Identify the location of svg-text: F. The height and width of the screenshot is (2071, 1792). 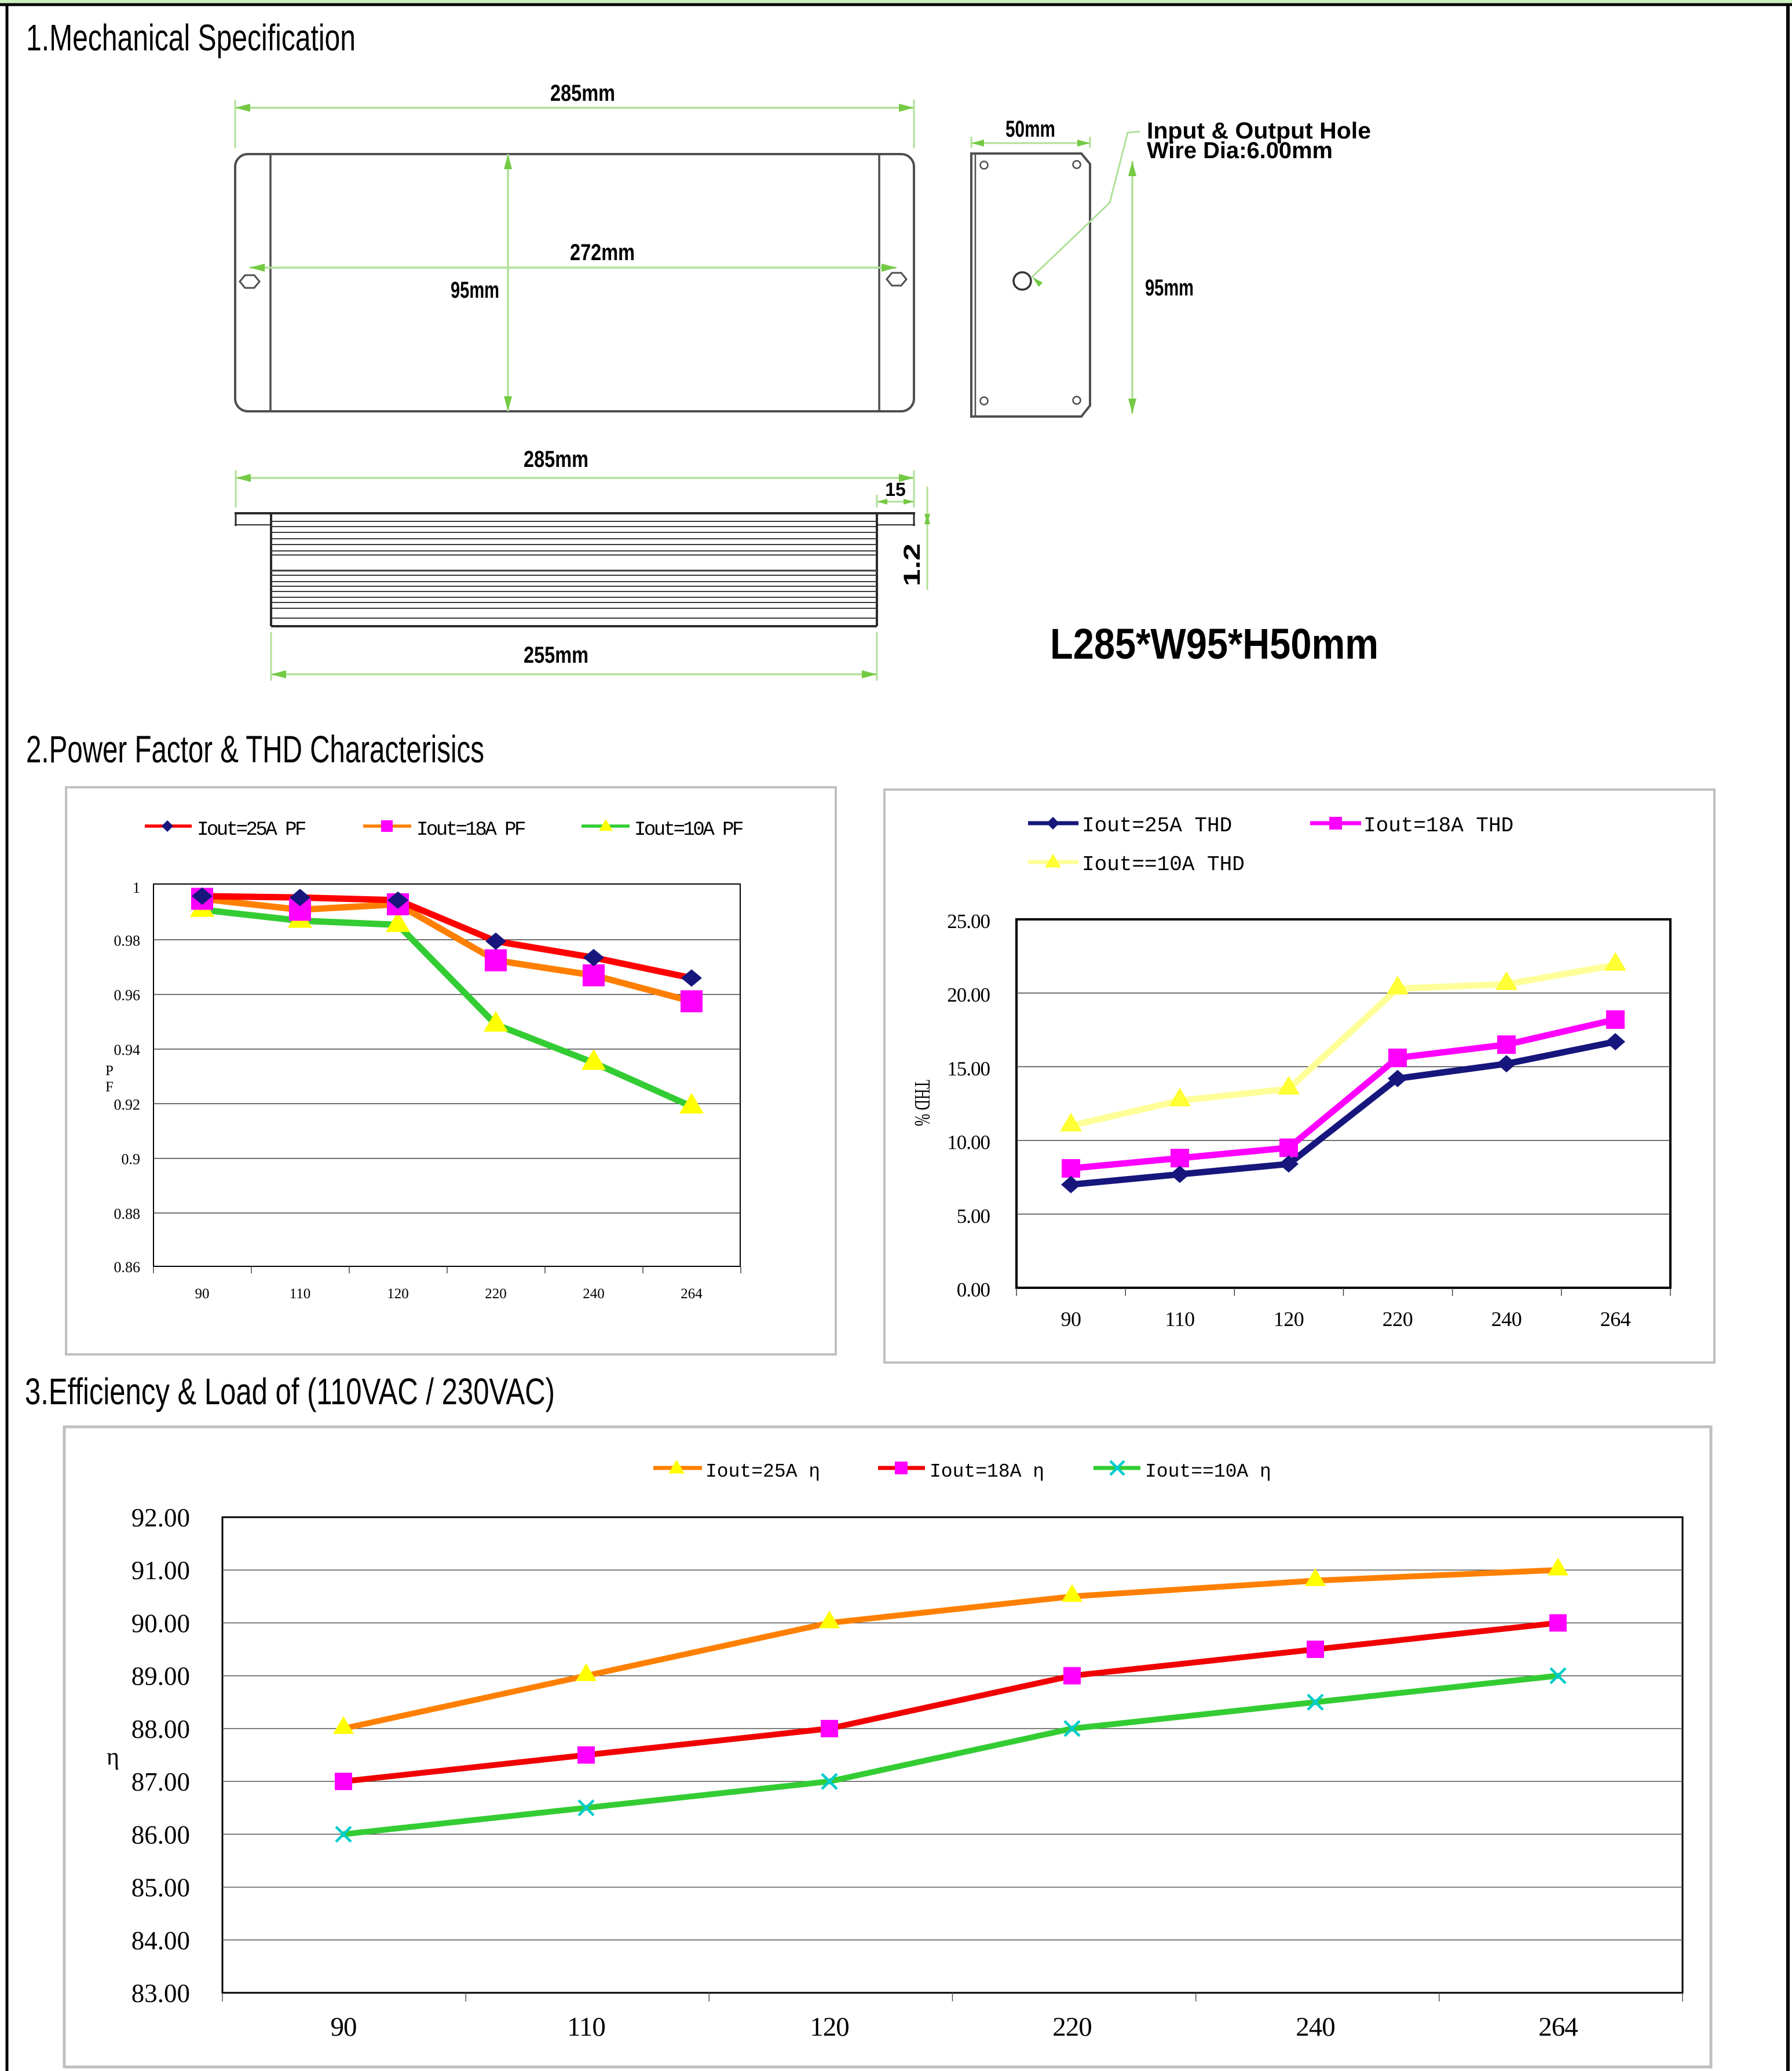
(110, 1087).